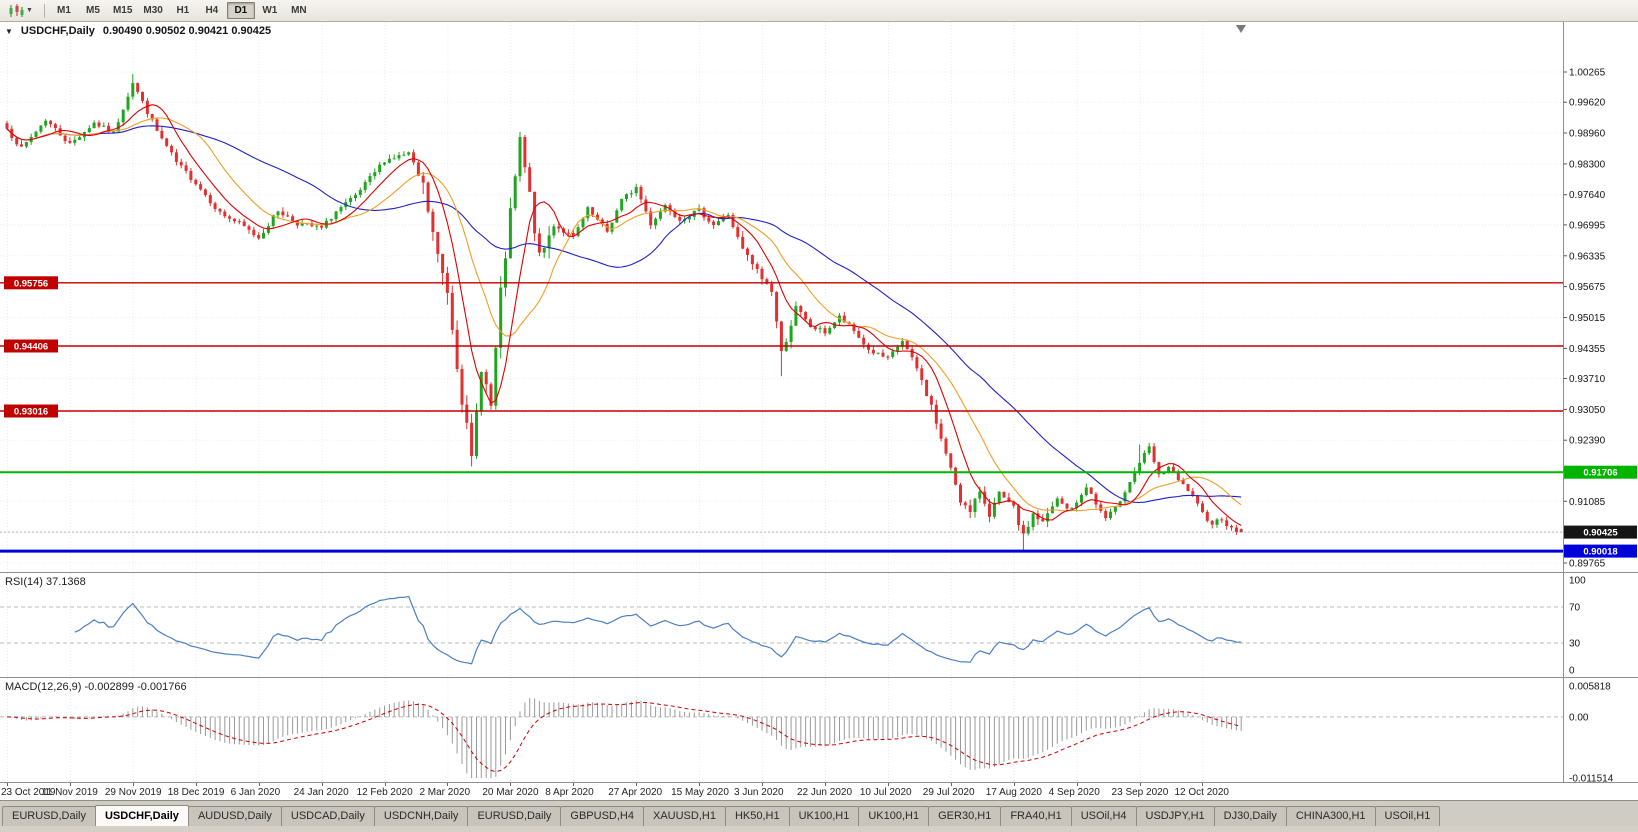 This screenshot has width=1638, height=832. I want to click on chart-tab-gbpusd-h4: GBPUSD,H4, so click(602, 816).